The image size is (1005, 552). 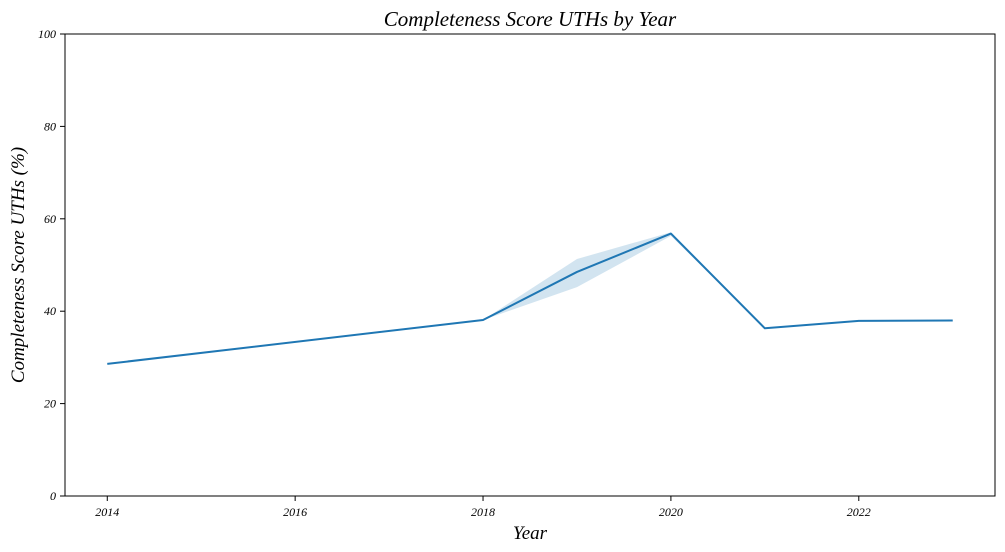 What do you see at coordinates (530, 533) in the screenshot?
I see `x-axis-label: Year` at bounding box center [530, 533].